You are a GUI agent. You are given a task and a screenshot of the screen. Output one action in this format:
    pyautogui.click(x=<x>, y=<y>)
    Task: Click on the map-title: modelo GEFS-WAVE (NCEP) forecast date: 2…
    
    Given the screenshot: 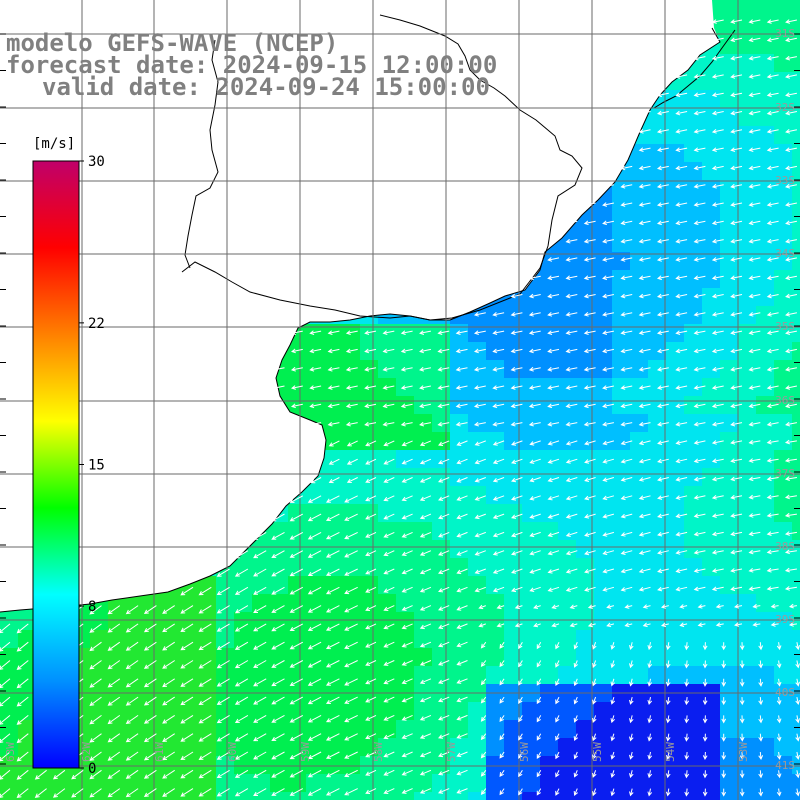 What is the action you would take?
    pyautogui.click(x=251, y=65)
    